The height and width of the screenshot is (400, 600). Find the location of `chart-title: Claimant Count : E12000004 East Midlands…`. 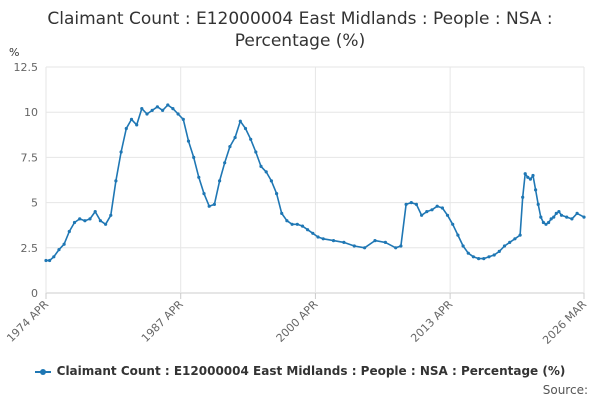

chart-title: Claimant Count : E12000004 East Midlands… is located at coordinates (300, 30).